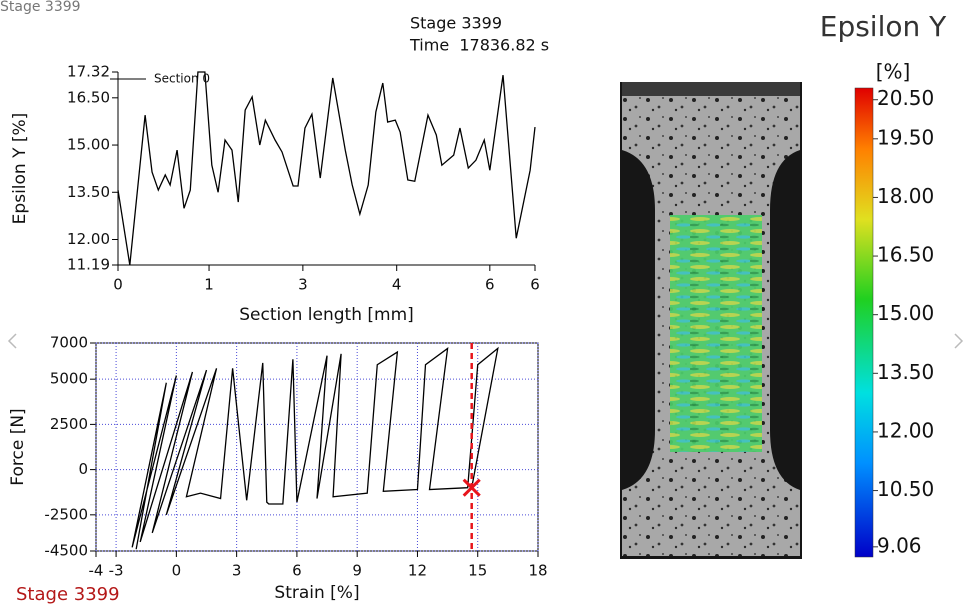 Image resolution: width=966 pixels, height=606 pixels. Describe the element at coordinates (40, 7) in the screenshot. I see `corner-label: Stage 3399` at that location.